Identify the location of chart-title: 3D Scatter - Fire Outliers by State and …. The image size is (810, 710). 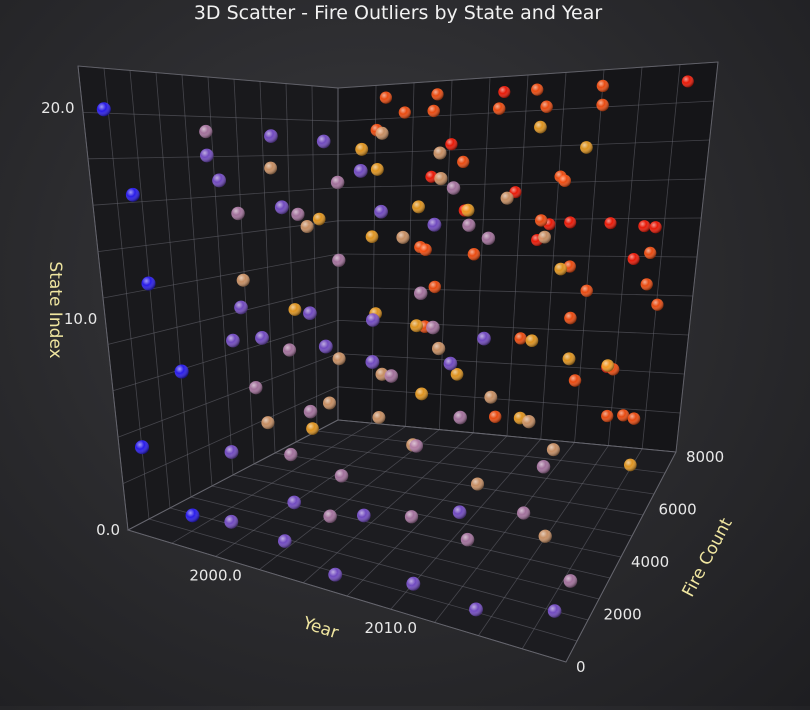
(398, 13).